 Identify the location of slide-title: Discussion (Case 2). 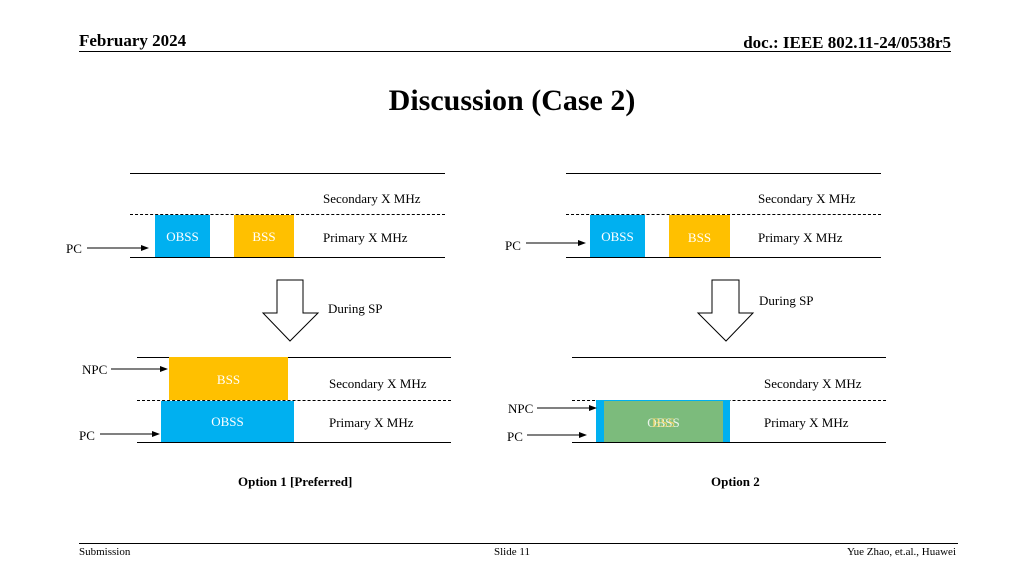
(512, 100).